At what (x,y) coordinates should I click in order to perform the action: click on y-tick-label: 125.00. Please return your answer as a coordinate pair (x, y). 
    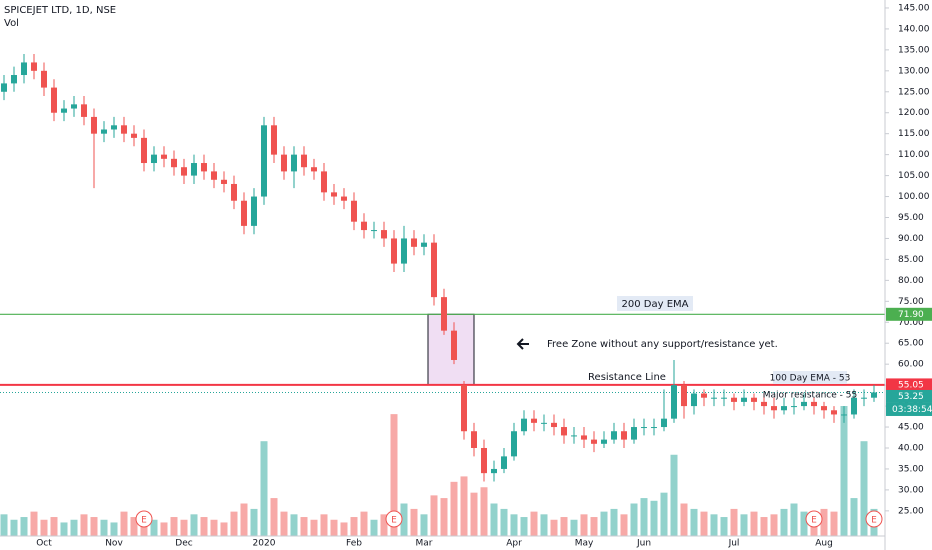
    Looking at the image, I should click on (914, 92).